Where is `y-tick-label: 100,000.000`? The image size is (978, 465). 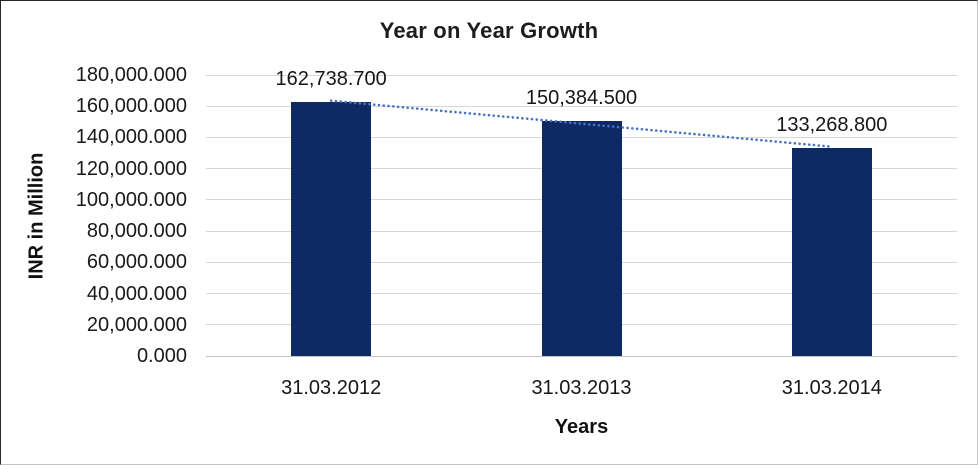 y-tick-label: 100,000.000 is located at coordinates (131, 199).